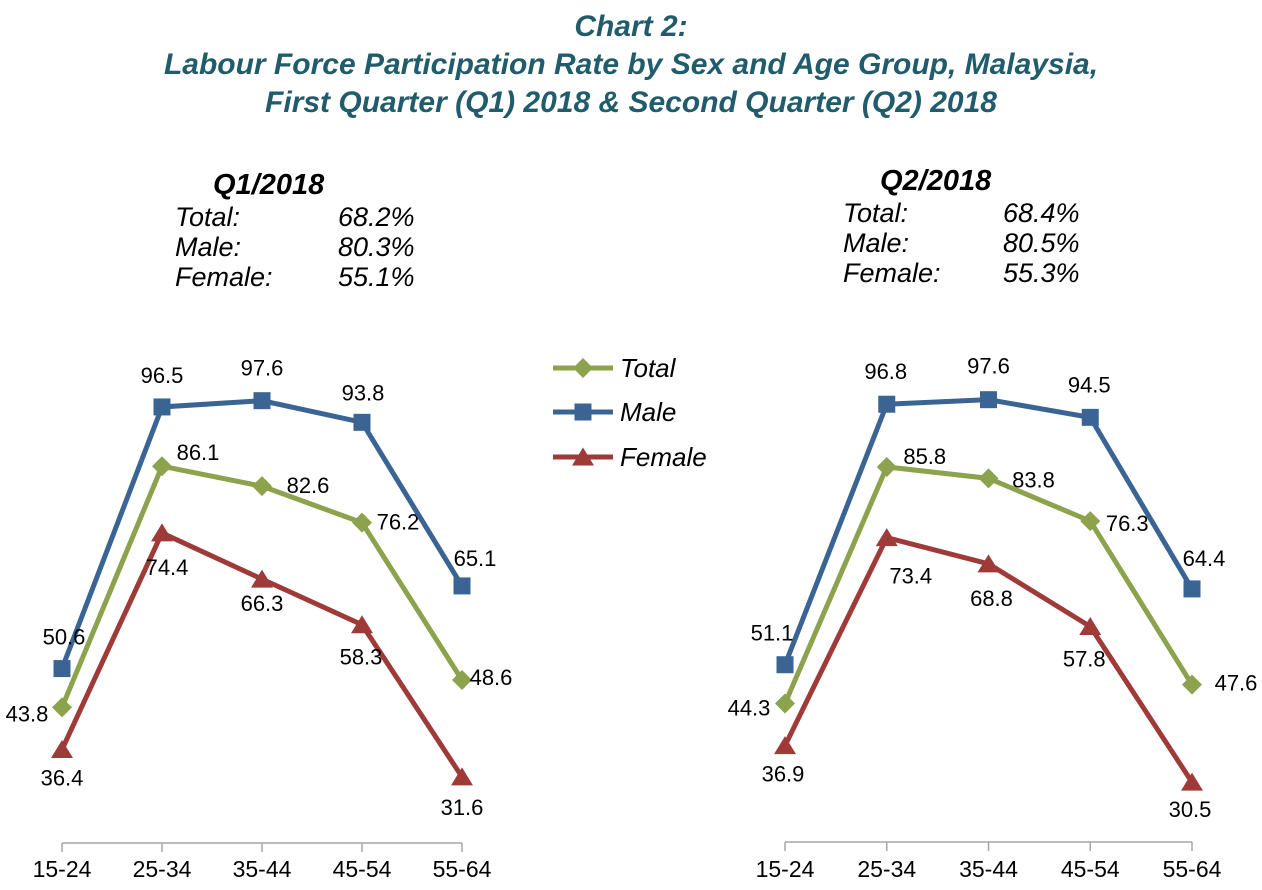 The height and width of the screenshot is (890, 1262). I want to click on q1-summary-row-female: Female: 55.1%, so click(295, 277).